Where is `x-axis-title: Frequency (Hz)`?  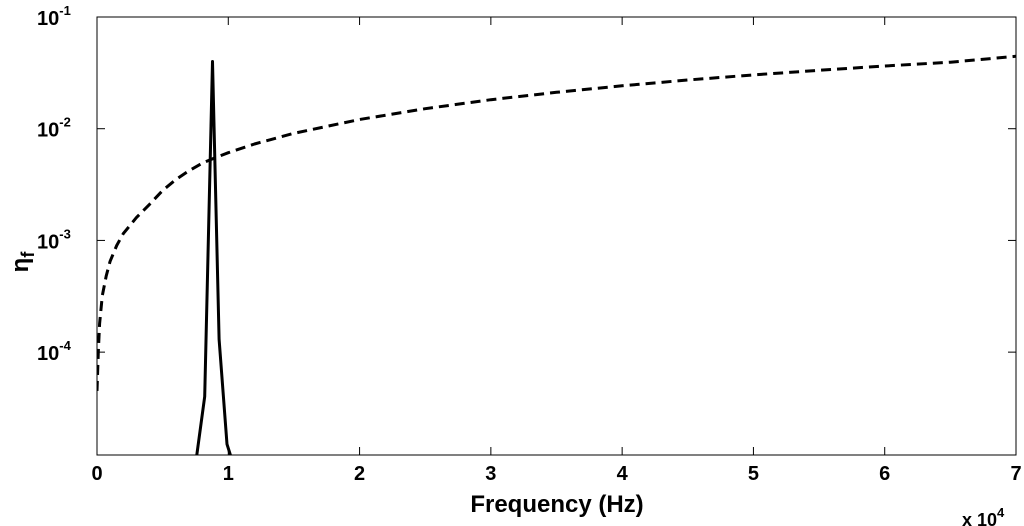
x-axis-title: Frequency (Hz) is located at coordinates (556, 504).